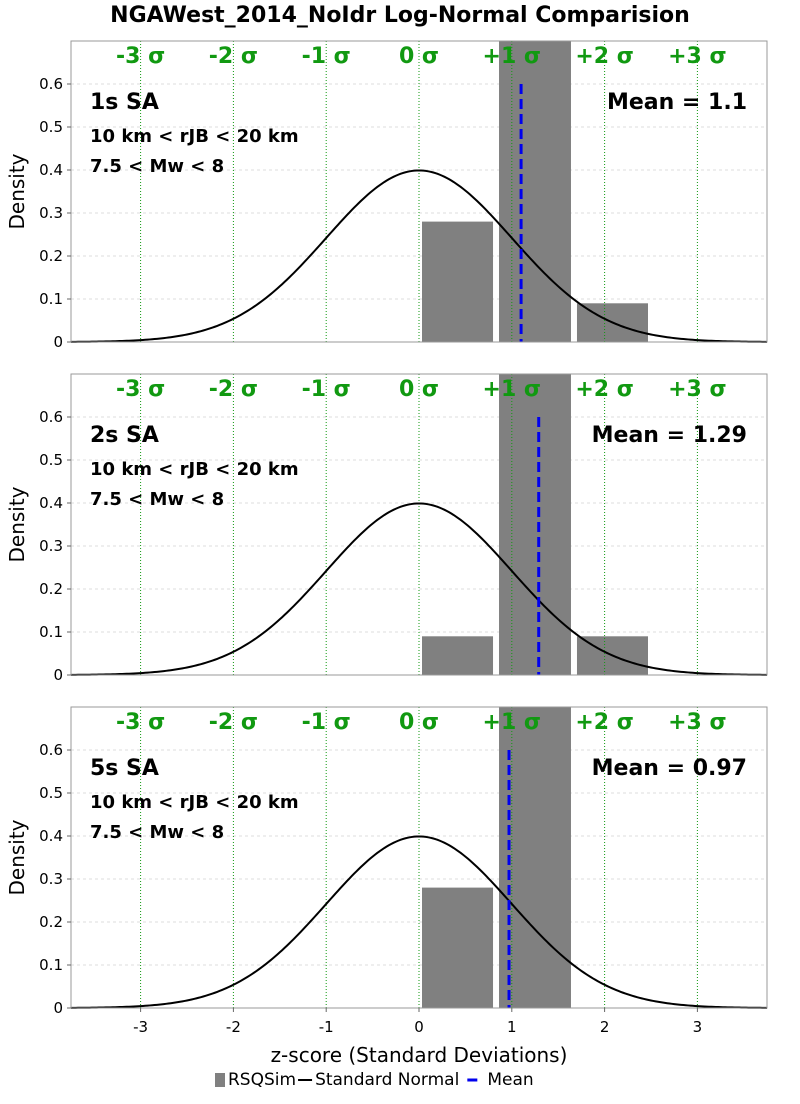 The image size is (800, 1104). Describe the element at coordinates (512, 1027) in the screenshot. I see `x-tick-label: 1` at that location.